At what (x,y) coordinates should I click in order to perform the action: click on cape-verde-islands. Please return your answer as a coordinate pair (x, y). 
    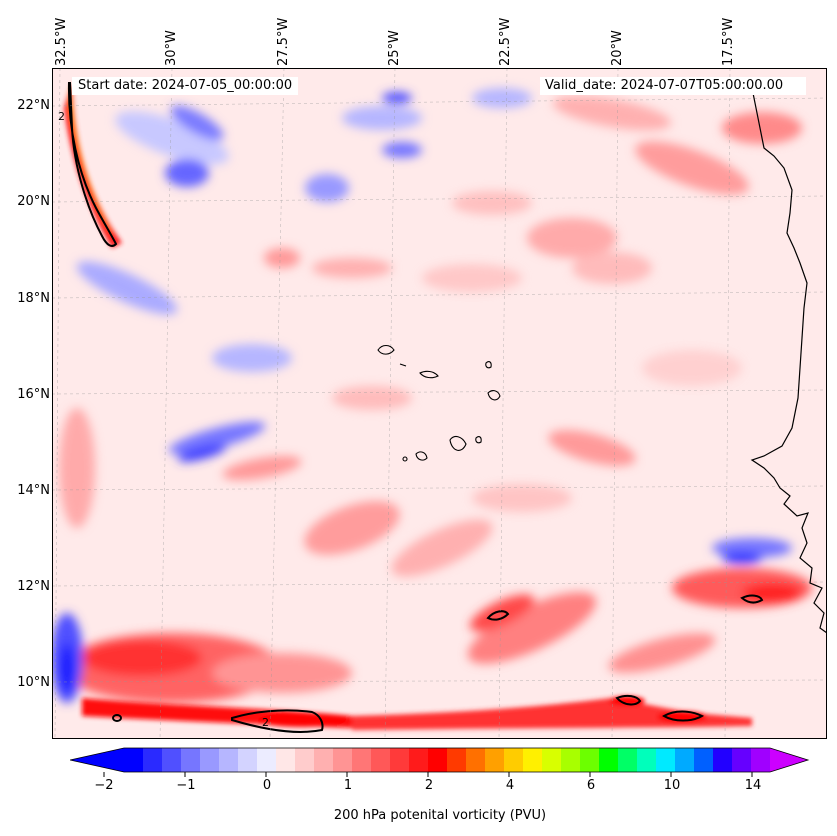
    Looking at the image, I should click on (439, 403).